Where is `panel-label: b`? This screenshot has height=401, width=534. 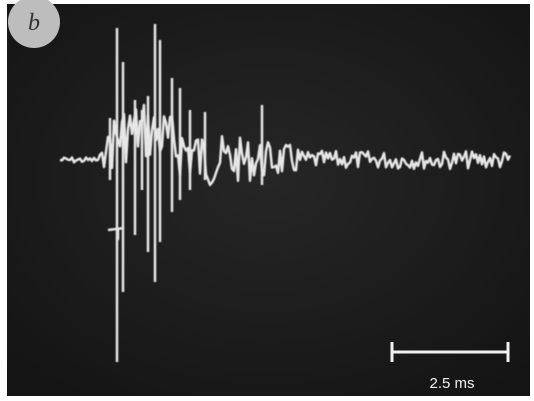 panel-label: b is located at coordinates (34, 23).